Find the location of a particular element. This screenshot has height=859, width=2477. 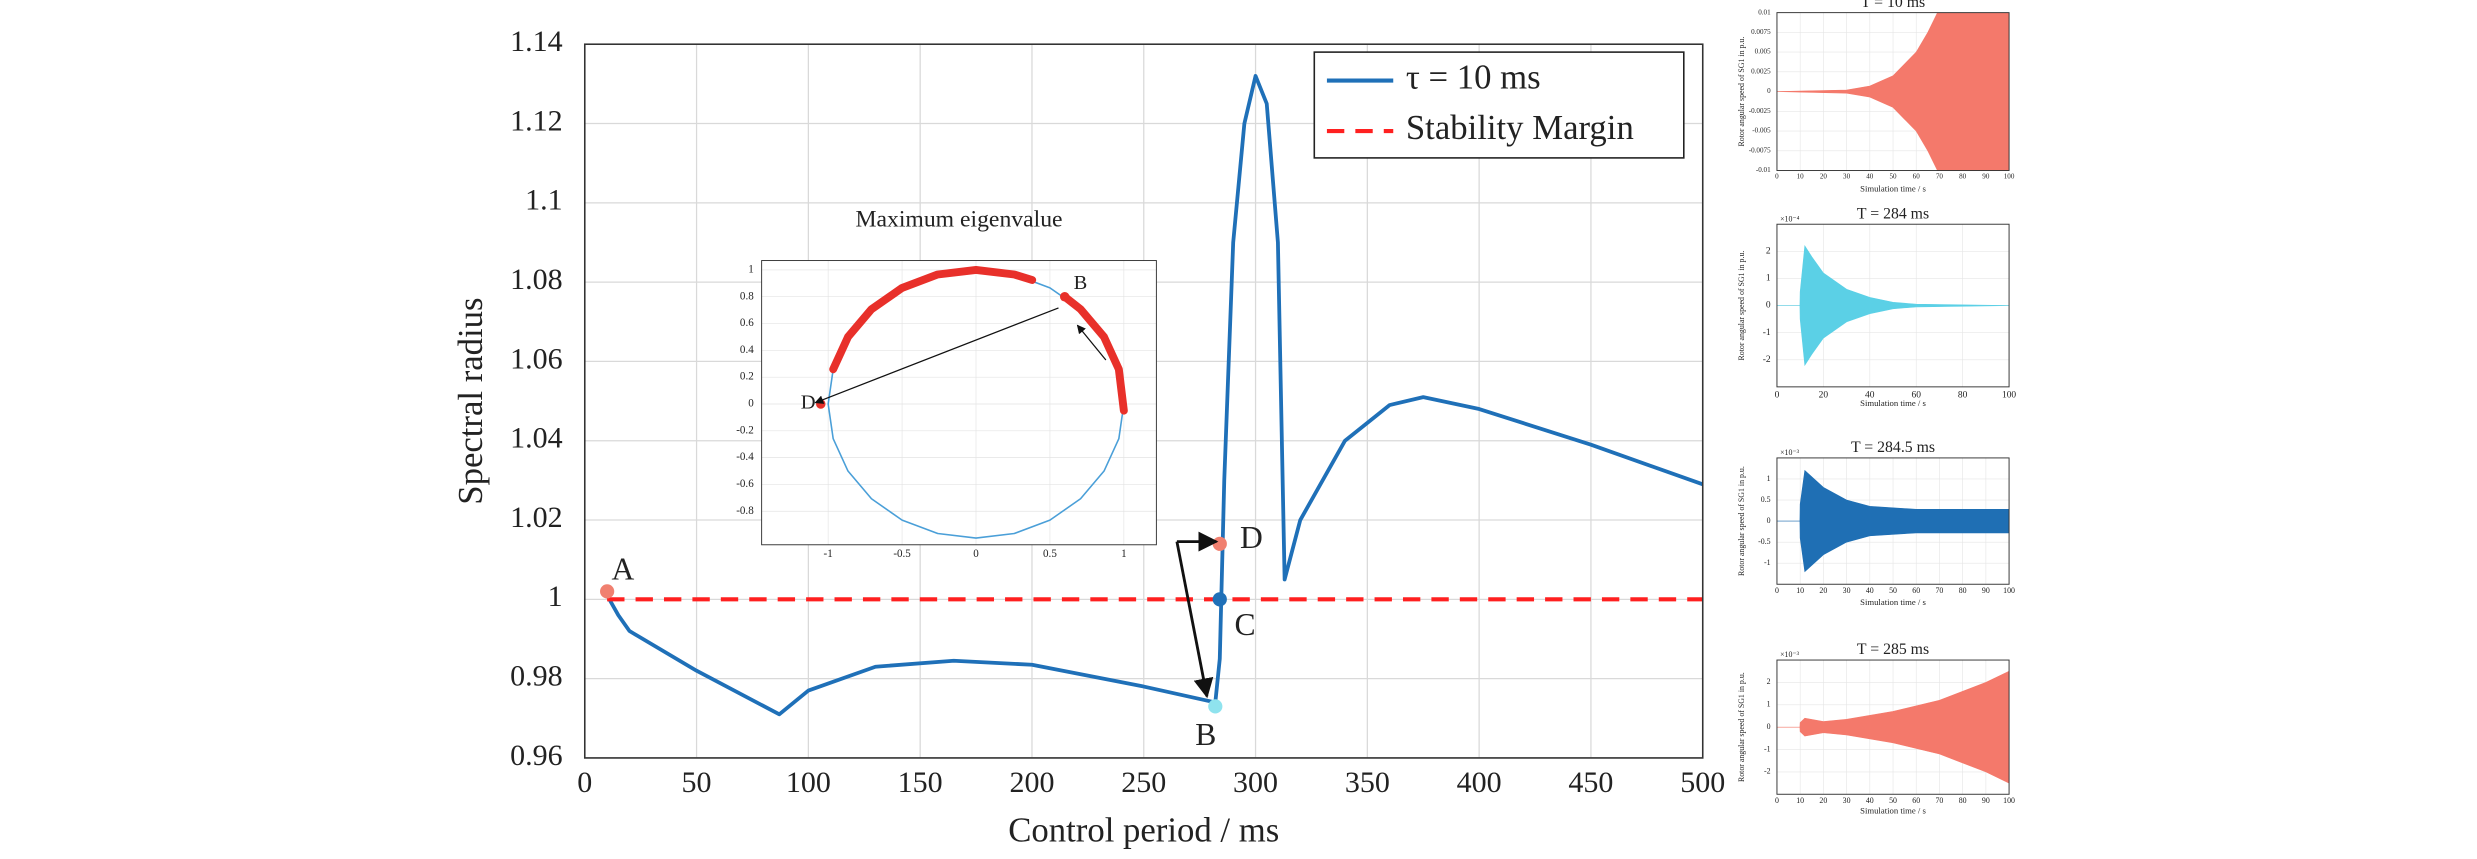

y-tick-label: 0.01 is located at coordinates (1764, 12).